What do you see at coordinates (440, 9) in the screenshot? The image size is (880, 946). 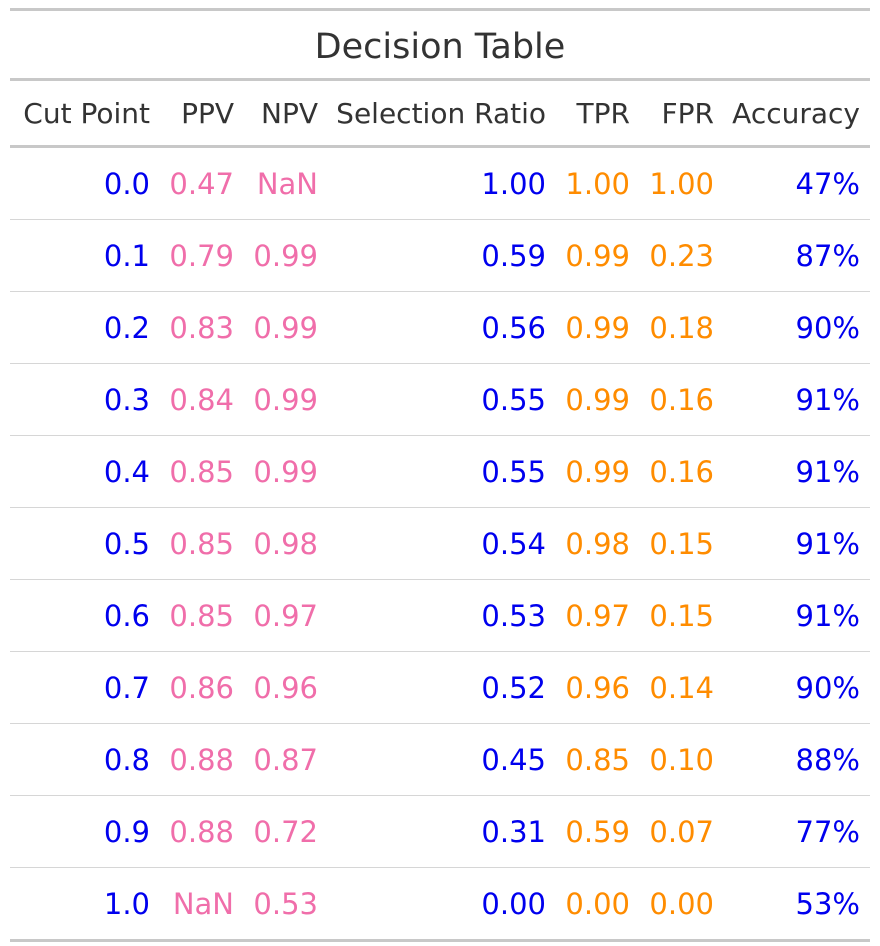 I see `top-rule` at bounding box center [440, 9].